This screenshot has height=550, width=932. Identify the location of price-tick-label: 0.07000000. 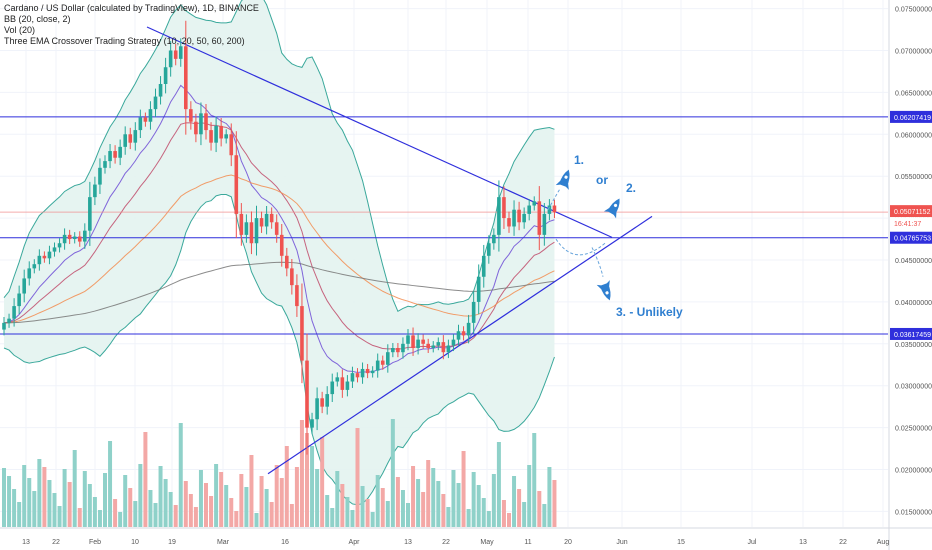
(913, 51).